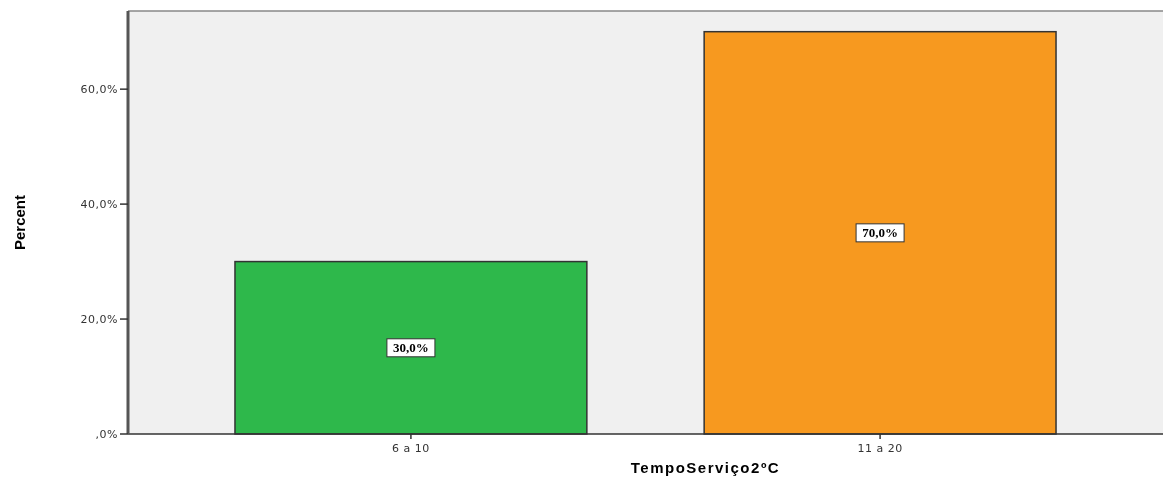  Describe the element at coordinates (705, 467) in the screenshot. I see `x-axis-title: TempoServiço2ºC` at that location.